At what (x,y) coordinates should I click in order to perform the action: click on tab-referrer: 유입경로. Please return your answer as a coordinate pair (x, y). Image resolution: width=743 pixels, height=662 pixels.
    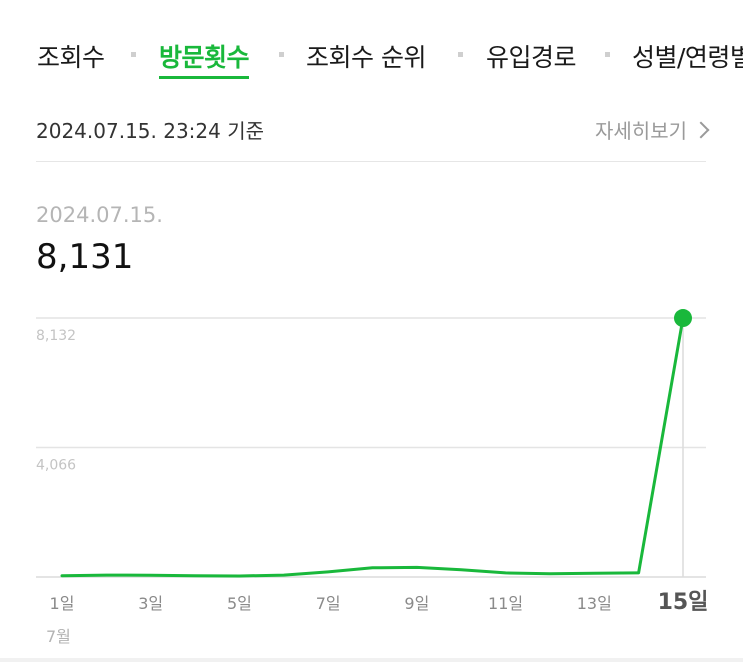
    Looking at the image, I should click on (531, 57).